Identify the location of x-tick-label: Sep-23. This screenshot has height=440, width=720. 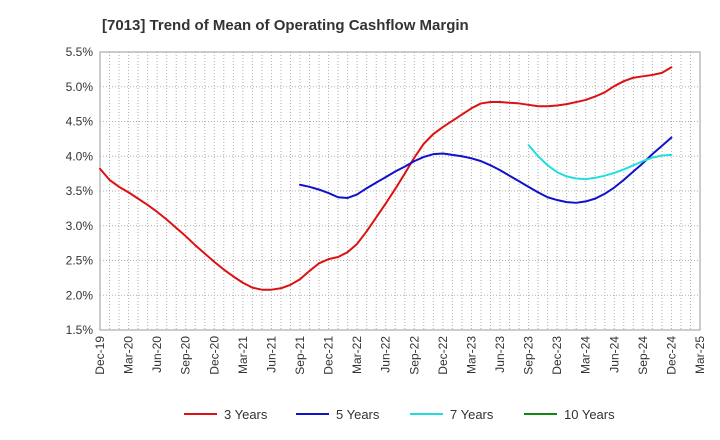
(529, 355).